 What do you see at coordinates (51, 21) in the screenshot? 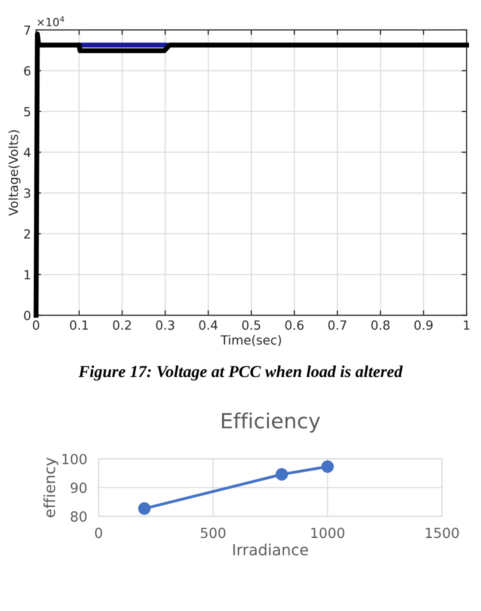
I see `text: ×10$^{4}$` at bounding box center [51, 21].